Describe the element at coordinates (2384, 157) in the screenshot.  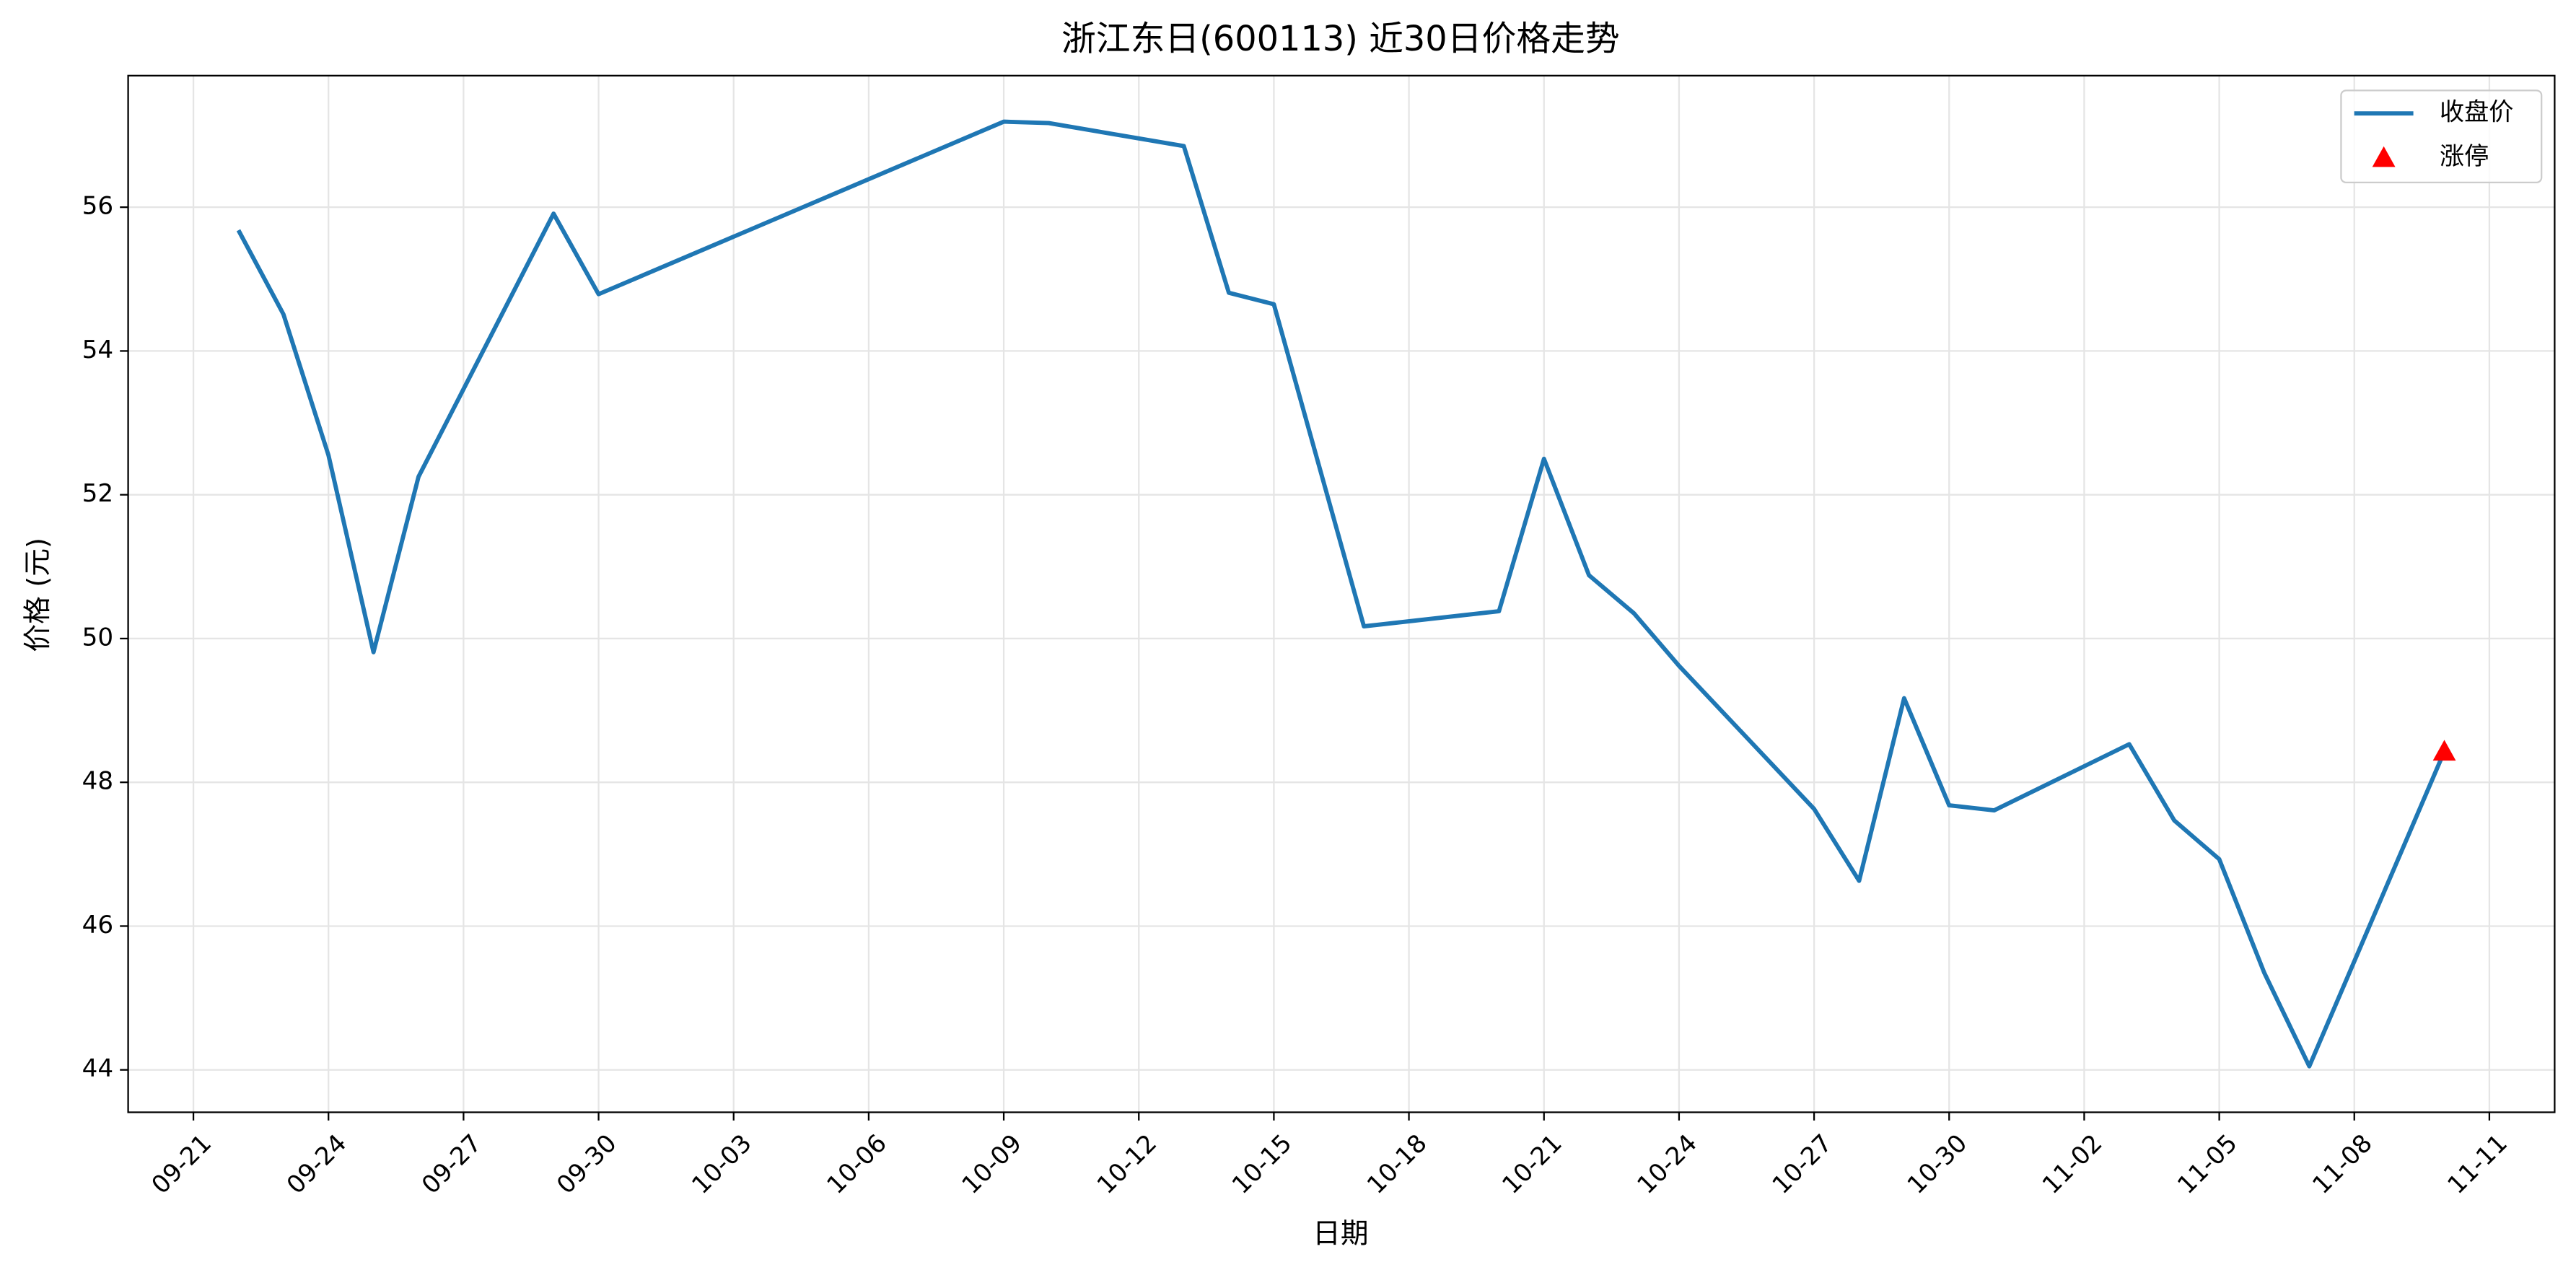
I see `legend-swatch` at that location.